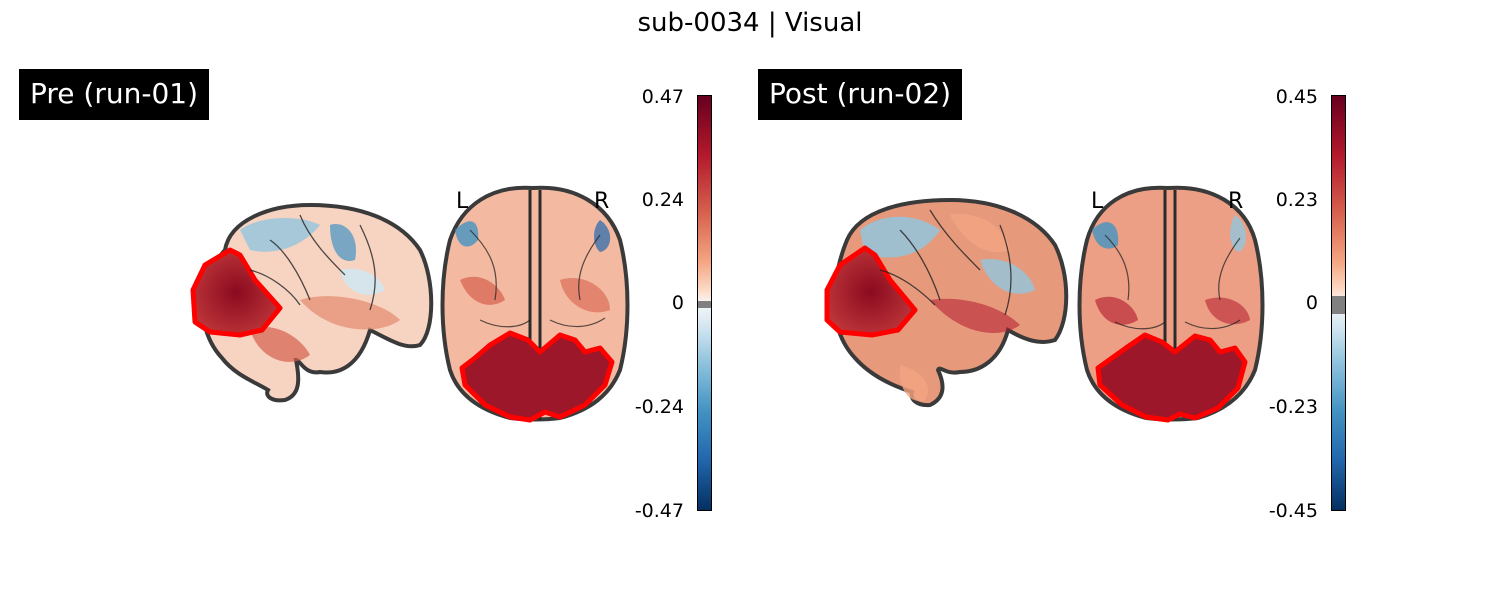 This screenshot has height=600, width=1500. Describe the element at coordinates (659, 407) in the screenshot. I see `colorbar-tick-pre-3: -0.24` at that location.